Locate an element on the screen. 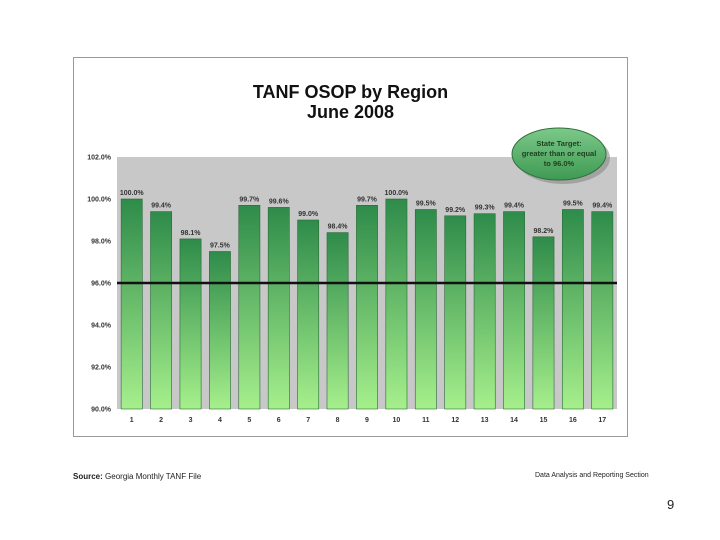 The height and width of the screenshot is (540, 720). y-tick-label: 102.0% is located at coordinates (99, 158).